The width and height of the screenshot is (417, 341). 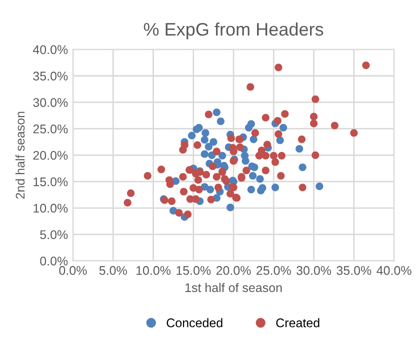 I want to click on x-tick-label: 35.0%, so click(x=354, y=270).